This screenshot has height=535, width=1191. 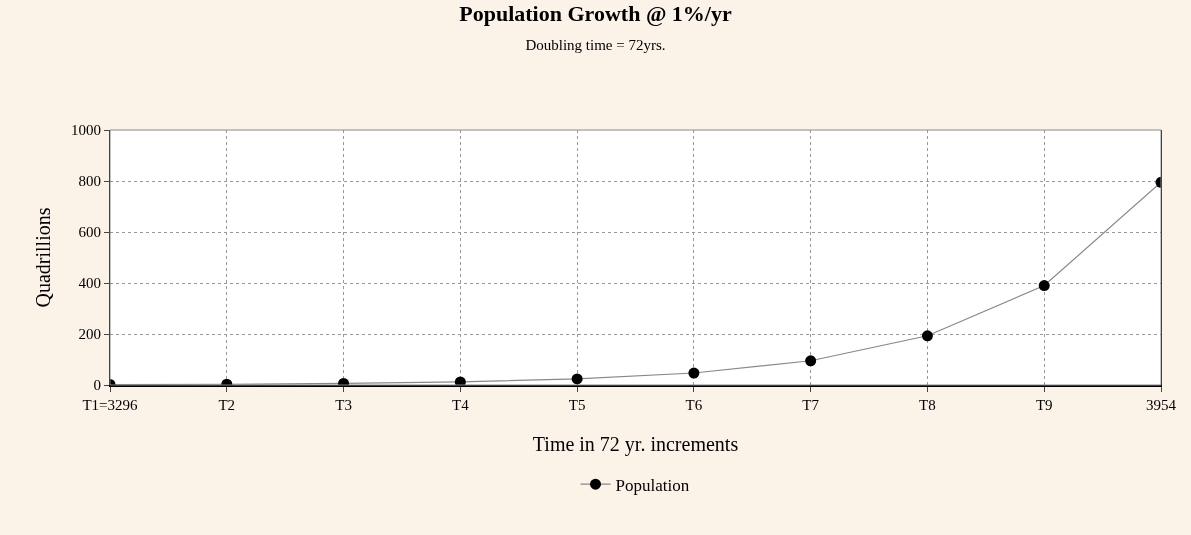 What do you see at coordinates (595, 14) in the screenshot?
I see `chart-title: Population Growth @ 1%/yr` at bounding box center [595, 14].